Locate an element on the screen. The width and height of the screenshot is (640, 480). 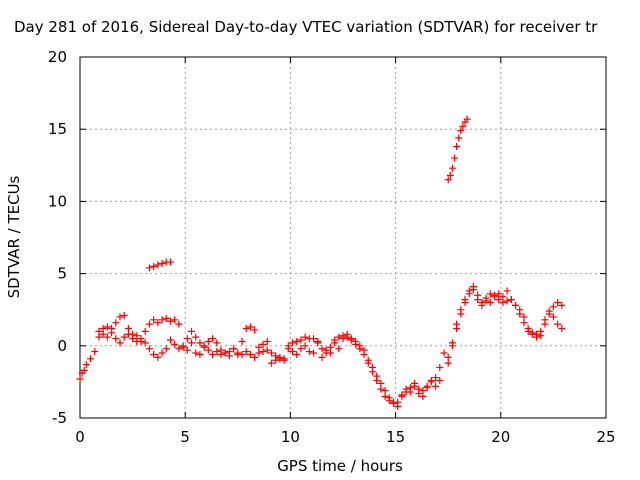
y-tick-label: 5 is located at coordinates (62, 274).